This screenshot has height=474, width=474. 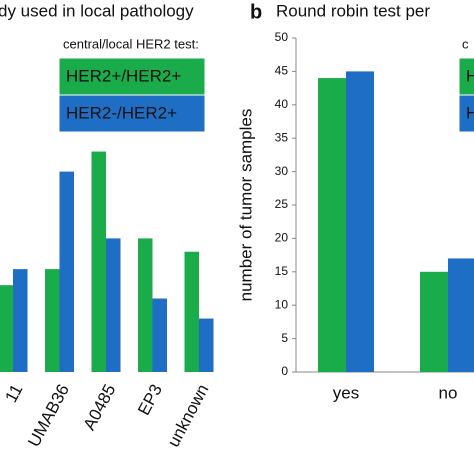 What do you see at coordinates (346, 392) in the screenshot?
I see `x-tick-label: yes` at bounding box center [346, 392].